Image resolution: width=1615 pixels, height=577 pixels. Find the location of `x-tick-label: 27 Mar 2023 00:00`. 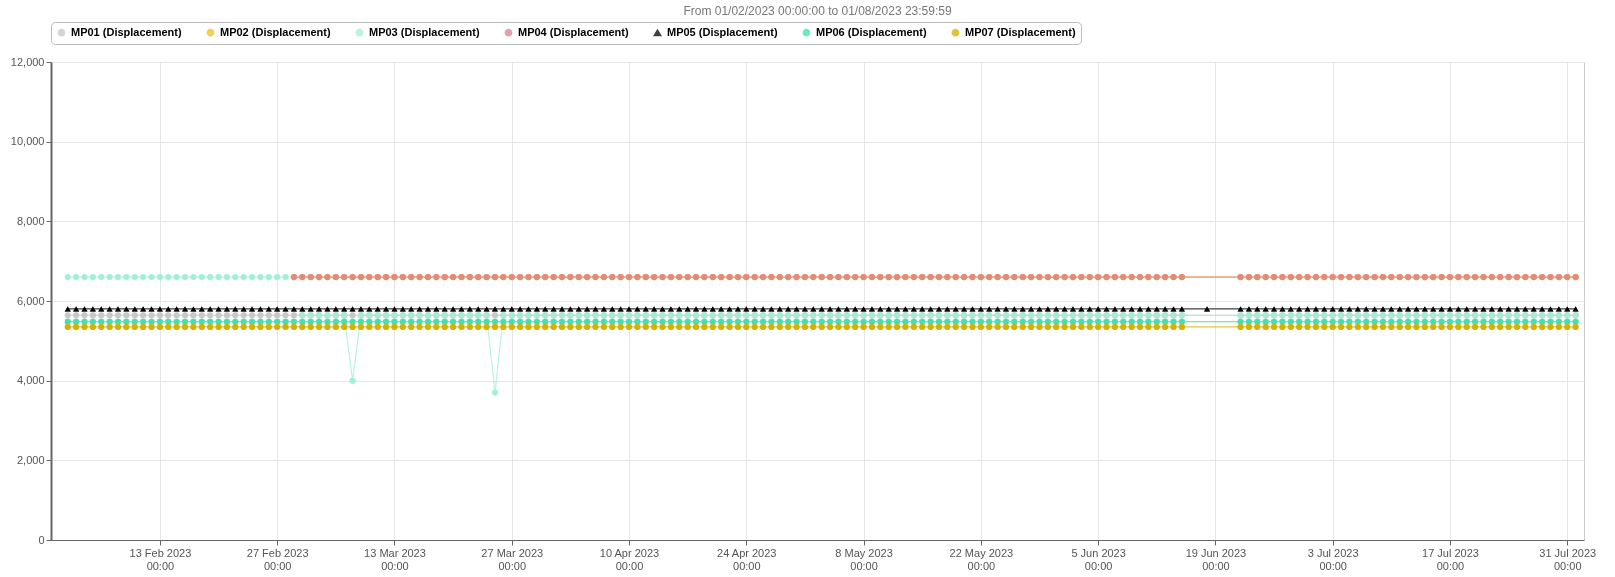

x-tick-label: 27 Mar 2023 00:00 is located at coordinates (512, 559).